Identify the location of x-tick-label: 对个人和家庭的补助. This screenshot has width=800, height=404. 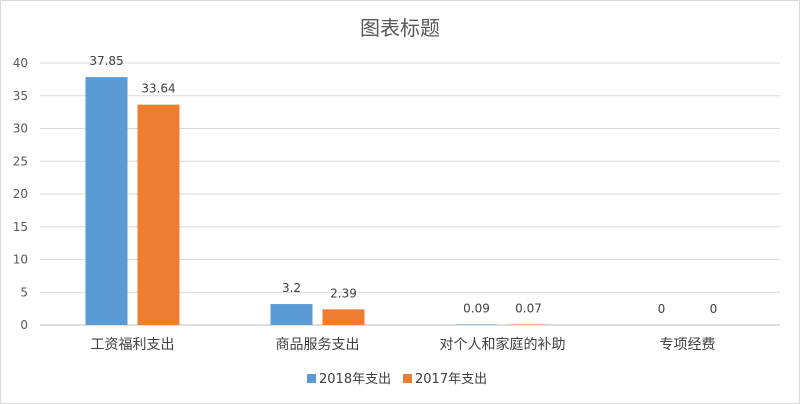
(503, 344).